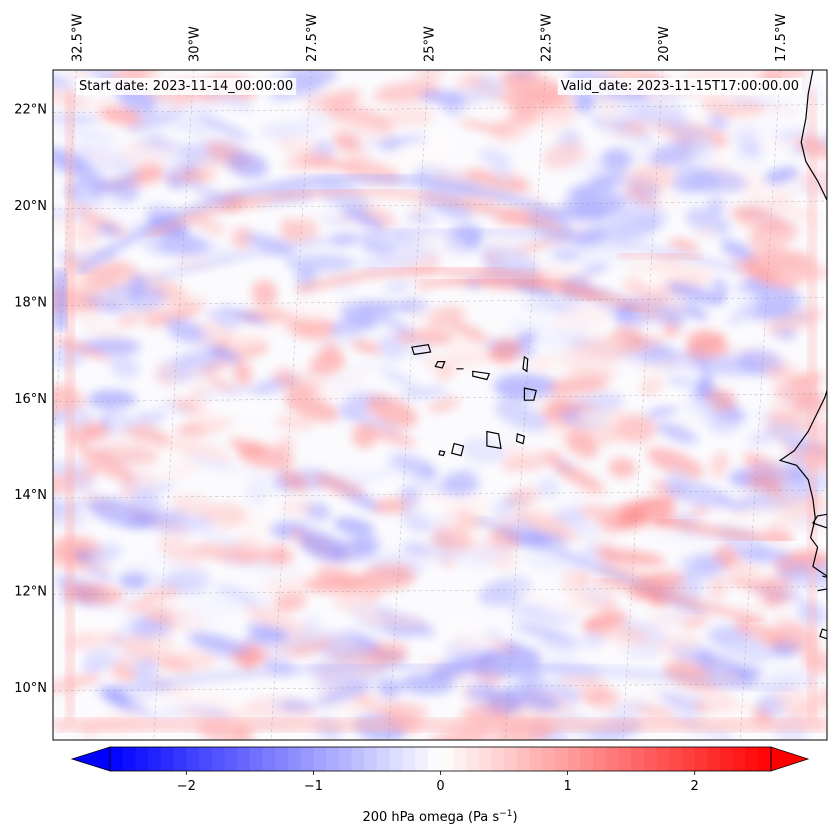  Describe the element at coordinates (195, 44) in the screenshot. I see `lon-tick-label: 30°W` at that location.